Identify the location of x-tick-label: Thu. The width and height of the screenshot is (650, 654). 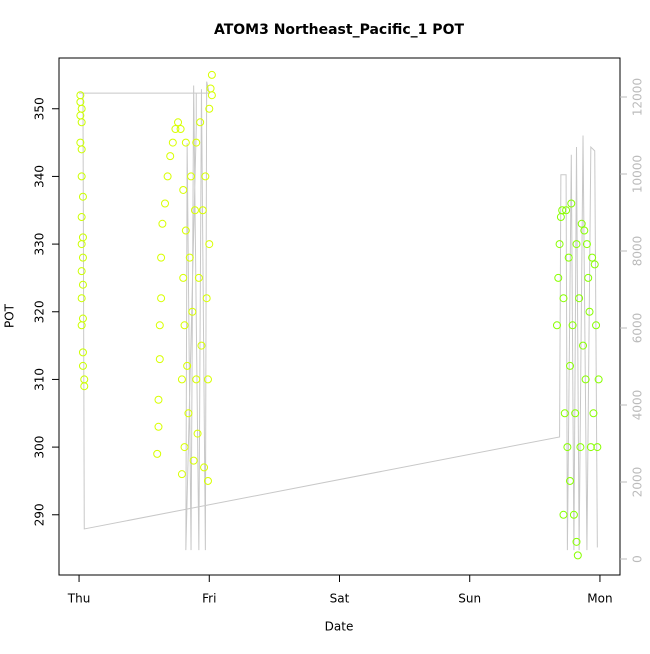
(79, 599).